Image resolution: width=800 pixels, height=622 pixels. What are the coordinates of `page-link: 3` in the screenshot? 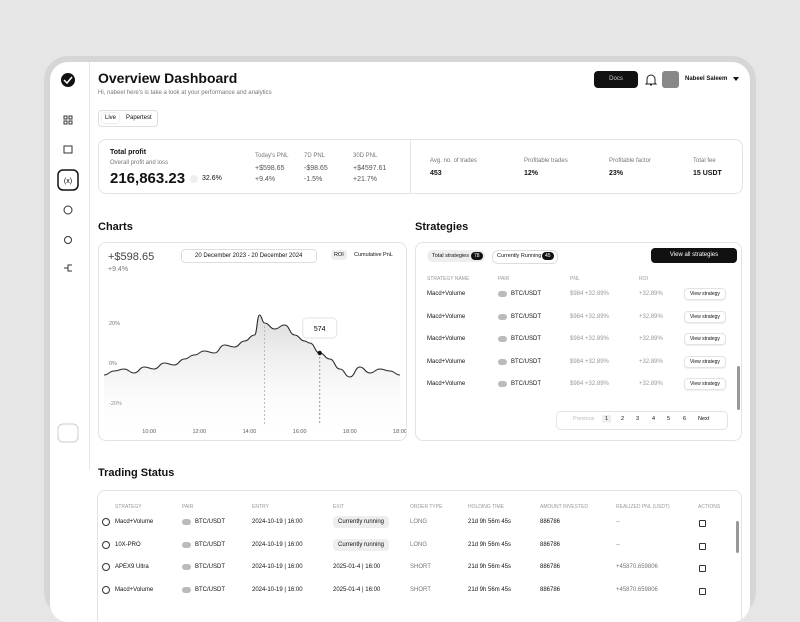 It's located at (638, 419).